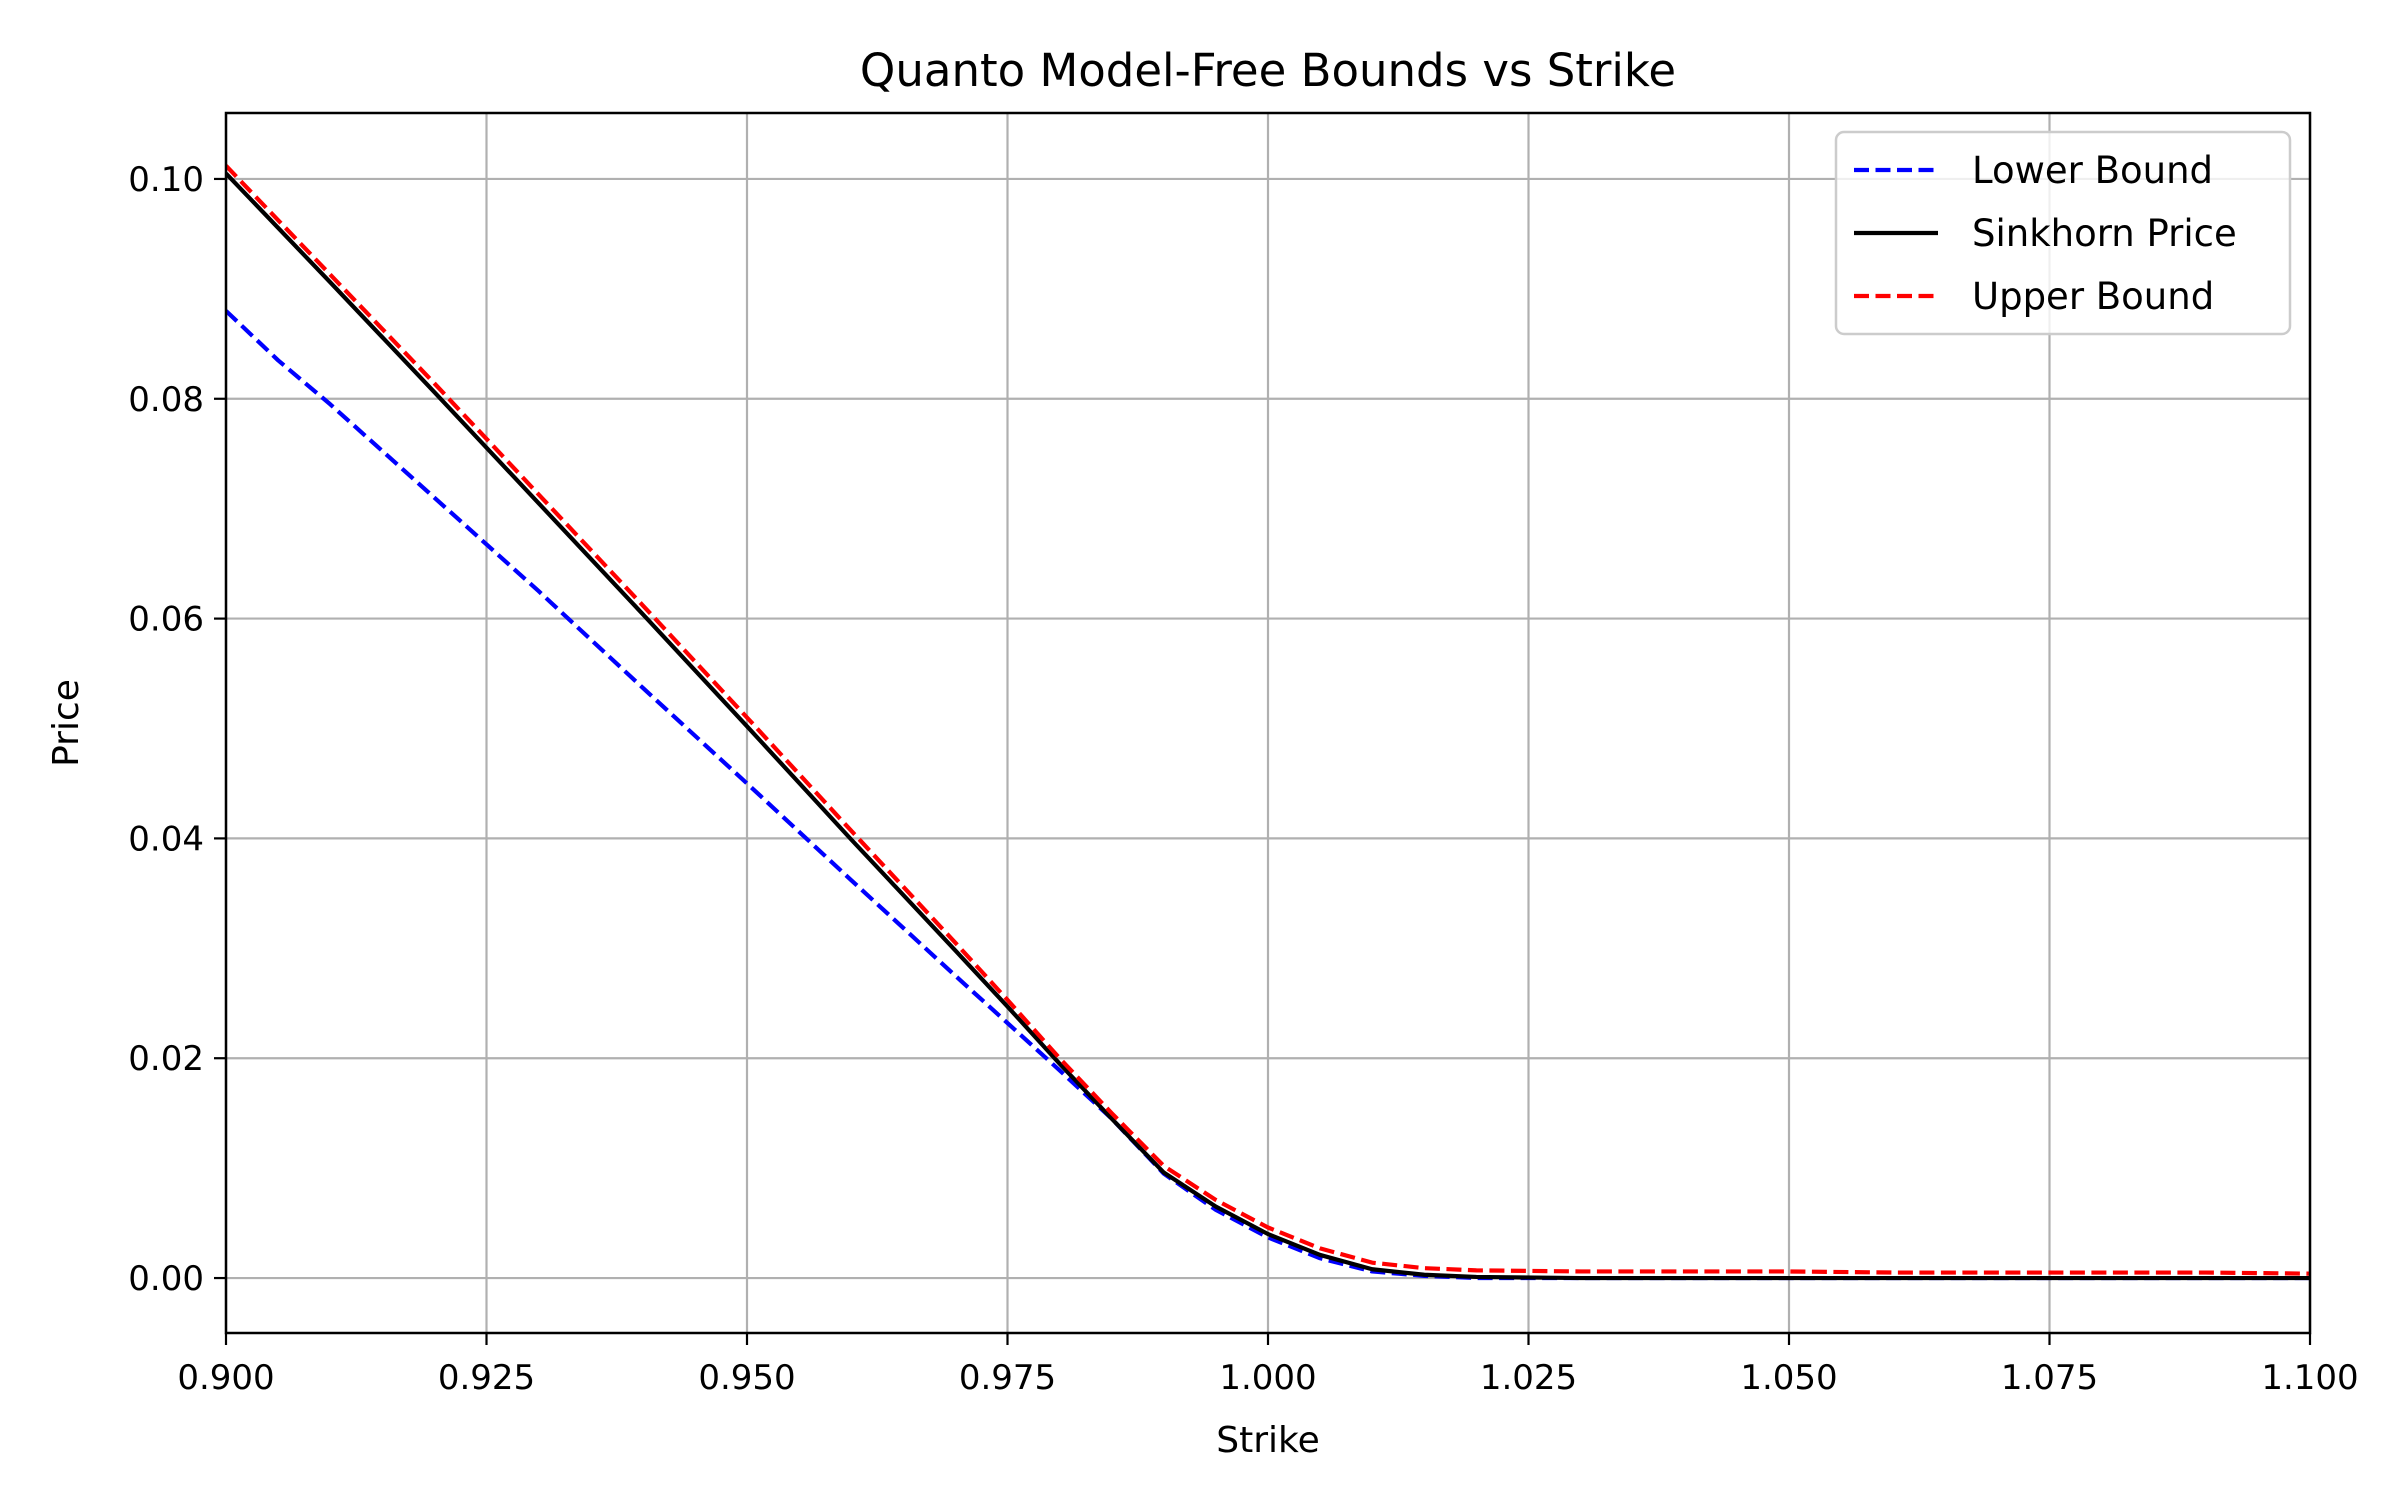 The width and height of the screenshot is (2400, 1500). Describe the element at coordinates (66, 723) in the screenshot. I see `y-axis-title: Price` at that location.